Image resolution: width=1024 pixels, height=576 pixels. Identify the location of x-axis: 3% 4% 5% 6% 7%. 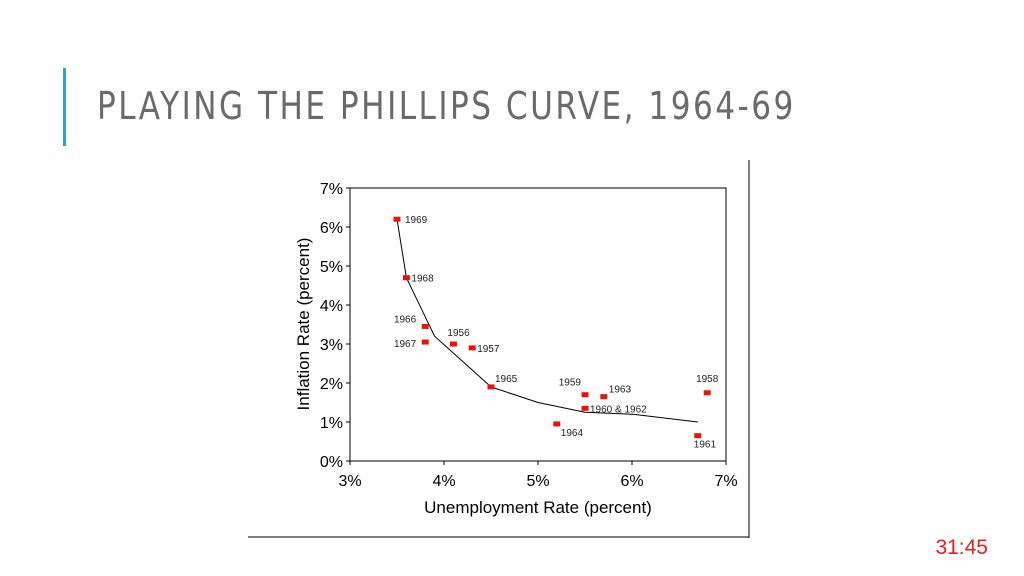
(538, 475).